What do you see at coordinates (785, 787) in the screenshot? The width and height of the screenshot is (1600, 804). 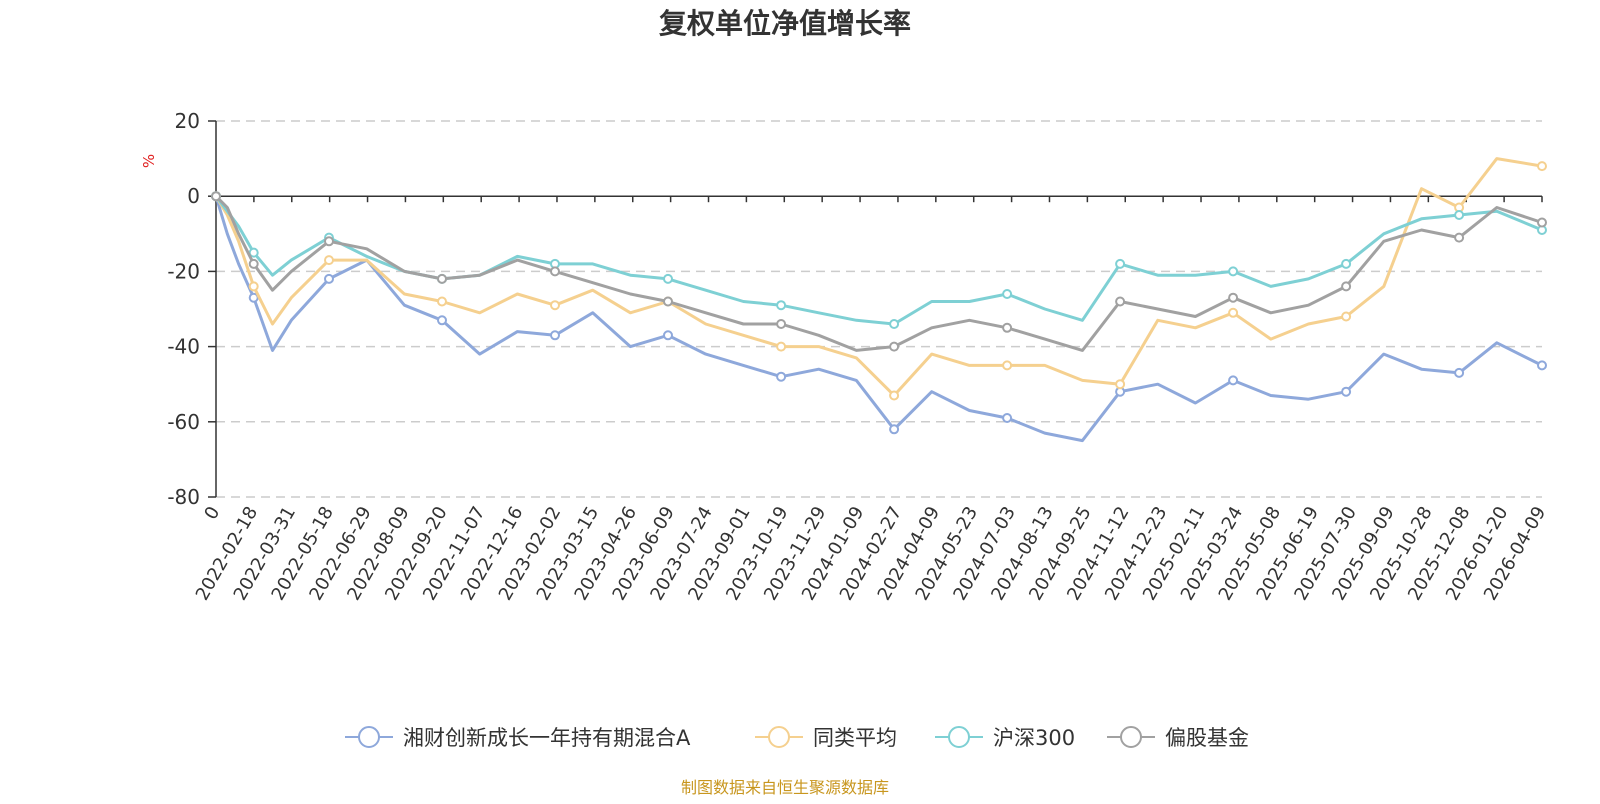 I see `data-source-note: 制图数据来自恒生聚源数据库` at bounding box center [785, 787].